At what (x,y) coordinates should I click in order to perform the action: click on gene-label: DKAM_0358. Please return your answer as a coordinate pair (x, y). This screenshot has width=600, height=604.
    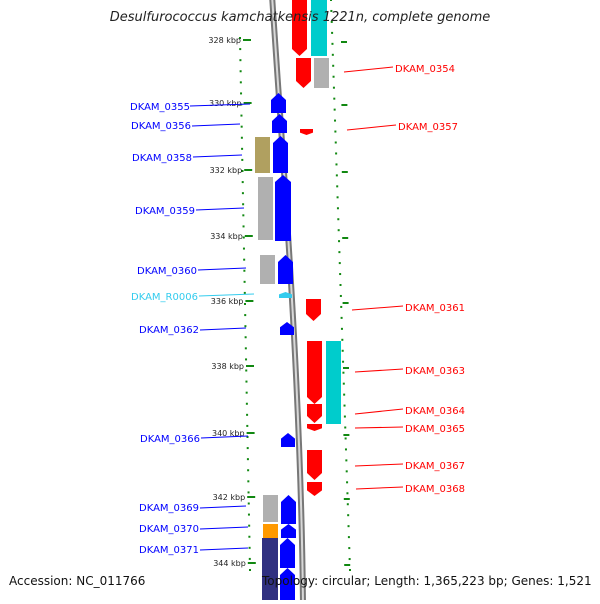
    Looking at the image, I should click on (162, 158).